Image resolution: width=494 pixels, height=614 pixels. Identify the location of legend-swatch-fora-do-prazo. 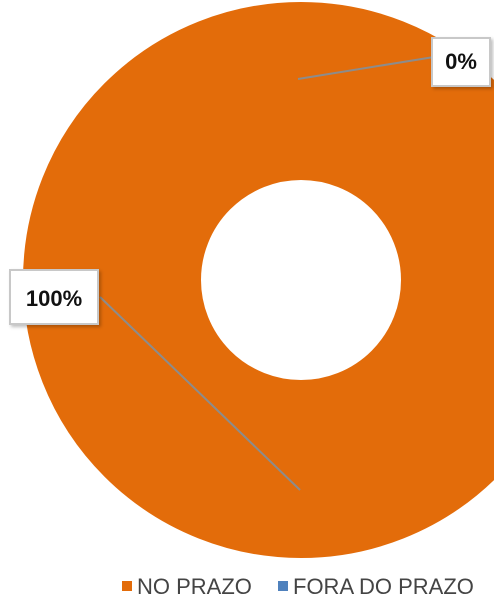
(283, 586).